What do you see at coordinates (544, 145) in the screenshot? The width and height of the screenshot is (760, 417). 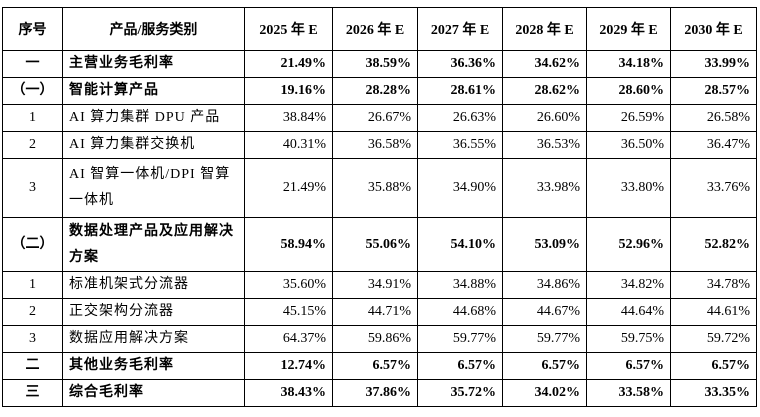 I see `value-cell: 36.53%` at bounding box center [544, 145].